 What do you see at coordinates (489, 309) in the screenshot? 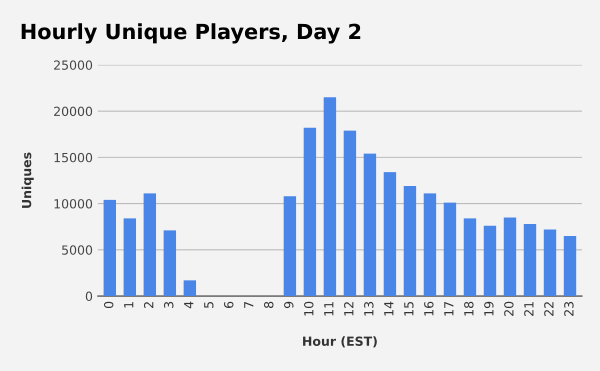
I see `x-tick-label: 19` at bounding box center [489, 309].